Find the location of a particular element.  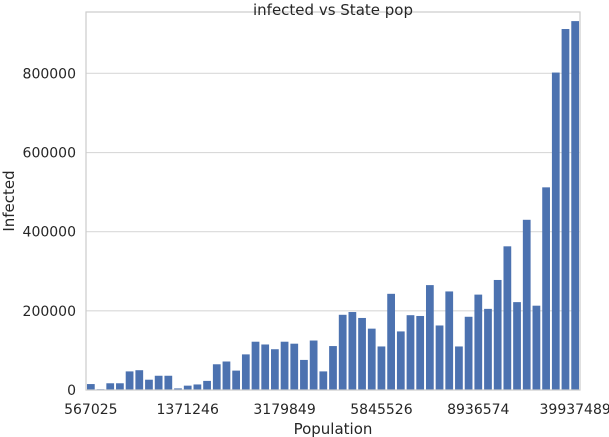

x-tick-label: 39937489 is located at coordinates (574, 410).